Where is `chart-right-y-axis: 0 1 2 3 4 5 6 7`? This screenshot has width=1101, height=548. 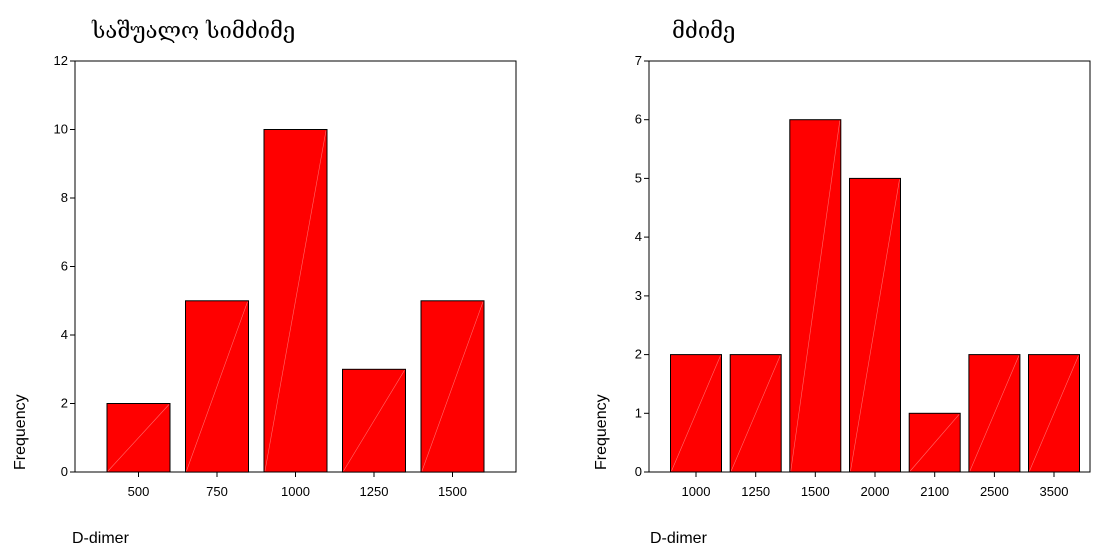
chart-right-y-axis: 0 1 2 3 4 5 6 7 is located at coordinates (642, 266).